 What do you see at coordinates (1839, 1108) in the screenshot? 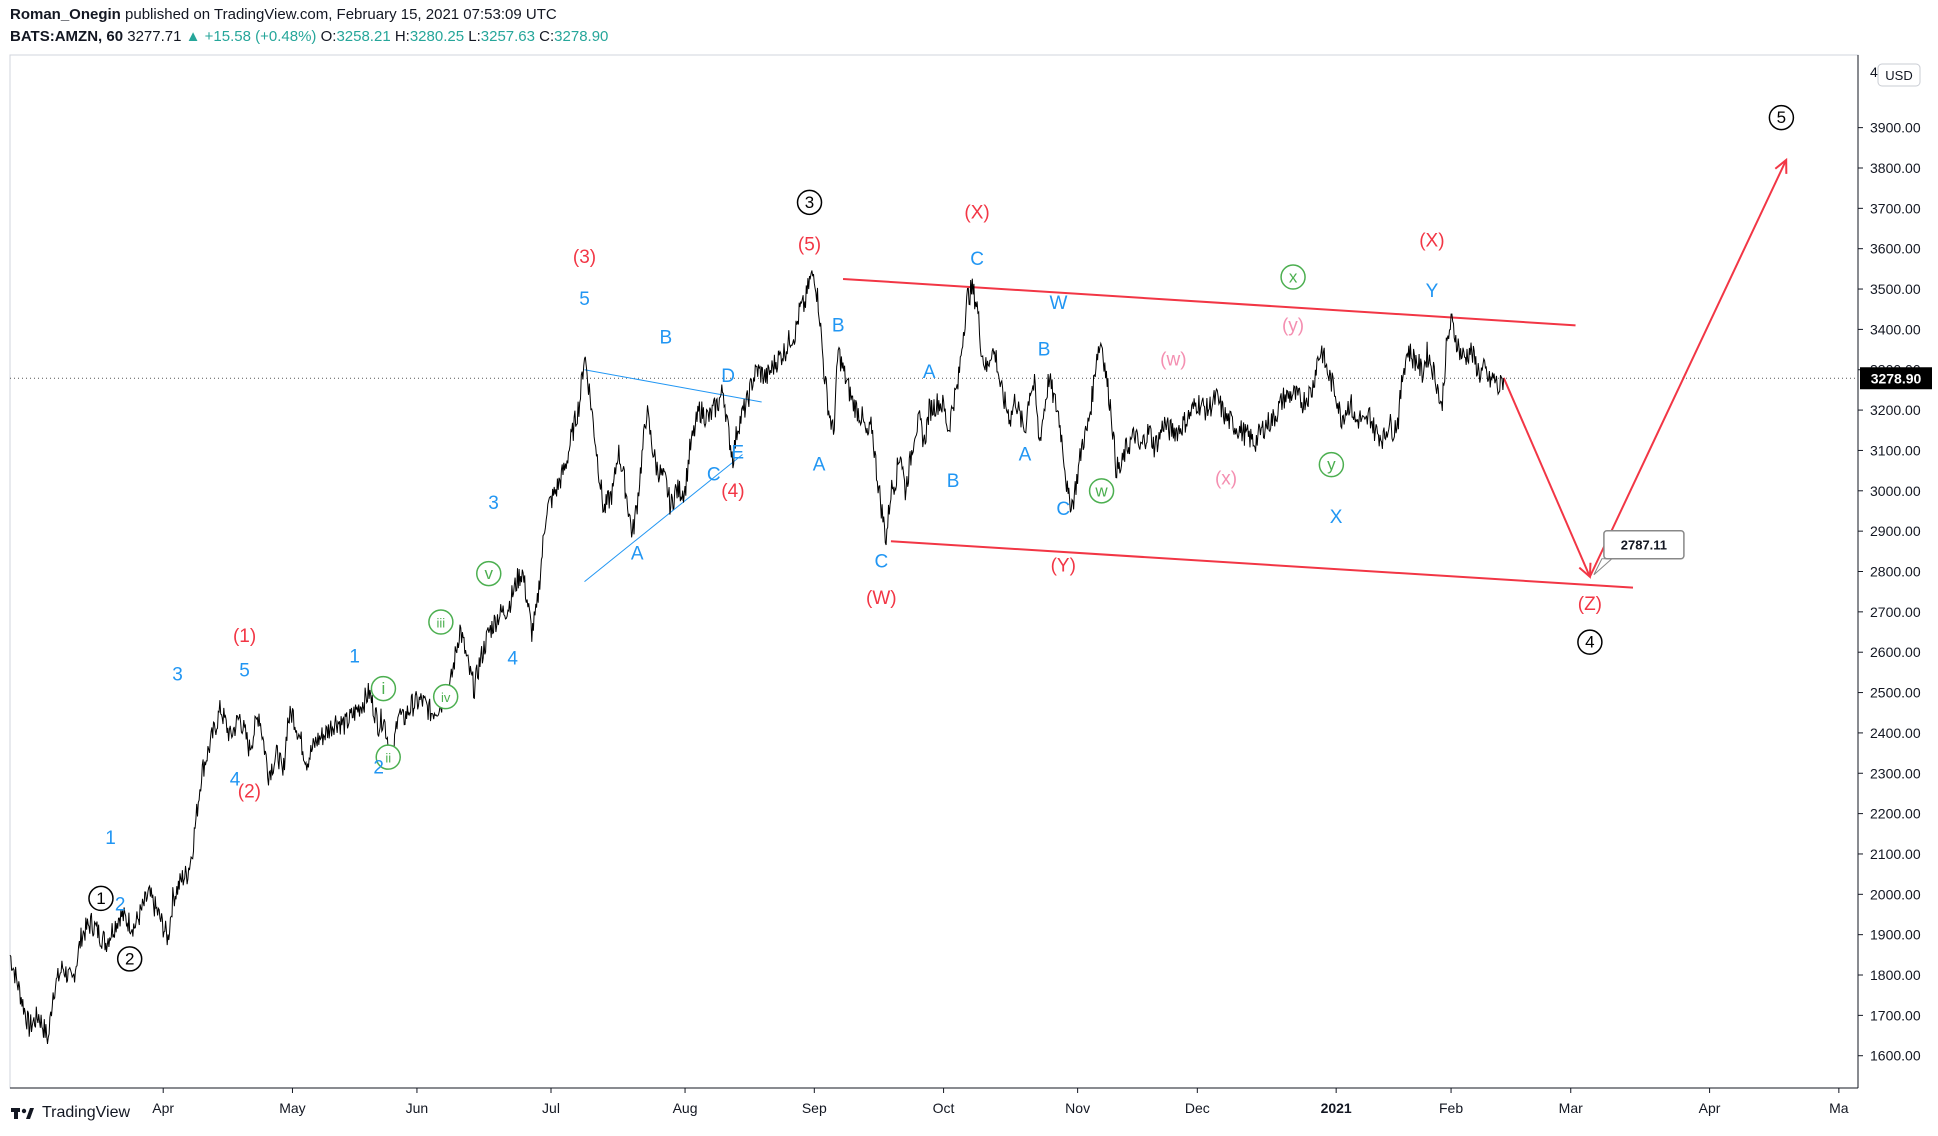
I see `x-tick-label: Ma` at bounding box center [1839, 1108].